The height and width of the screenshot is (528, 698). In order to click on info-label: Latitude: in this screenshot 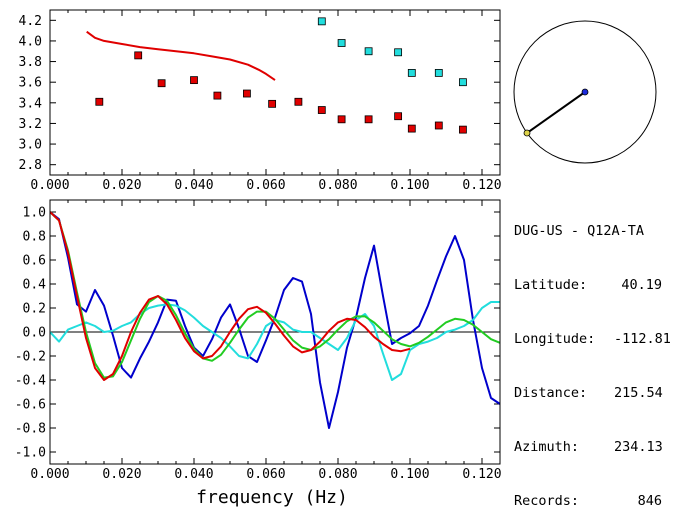, I will do `click(551, 285)`.